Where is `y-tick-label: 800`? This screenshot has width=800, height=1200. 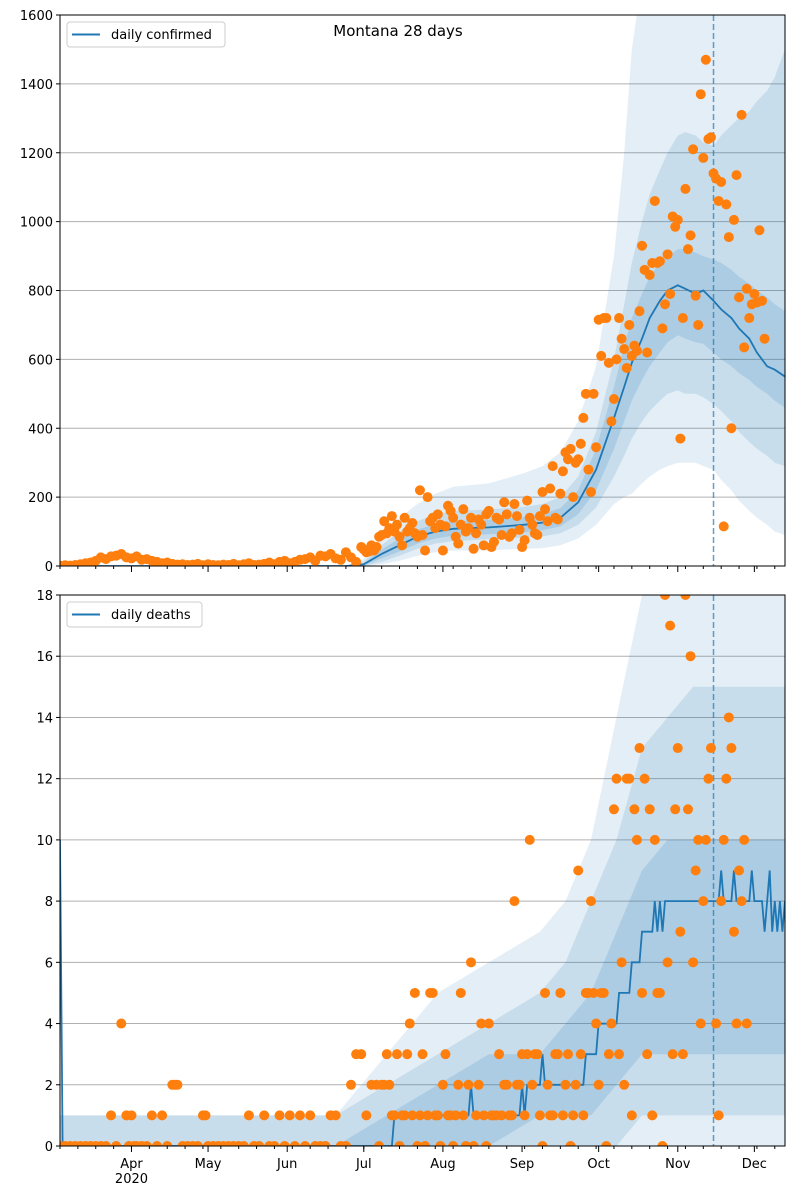
y-tick-label: 800 is located at coordinates (40, 292).